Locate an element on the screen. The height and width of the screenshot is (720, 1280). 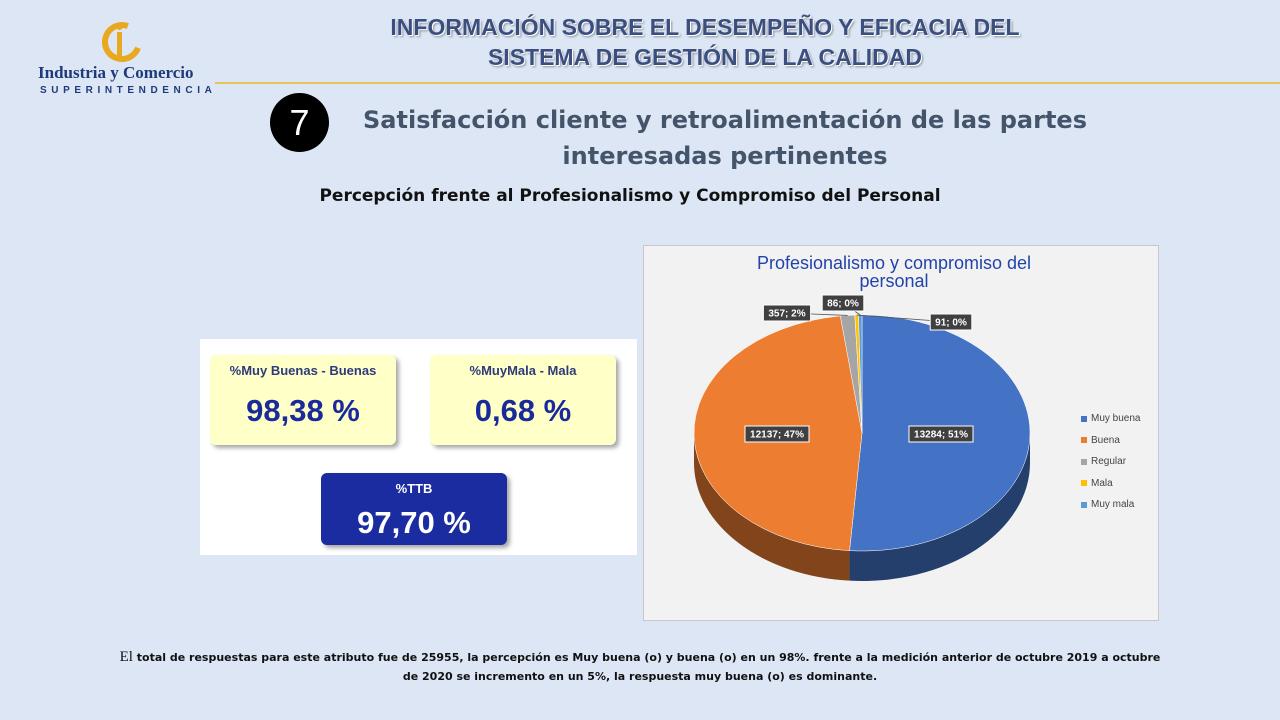
legend-item: Muy mala is located at coordinates (1110, 505).